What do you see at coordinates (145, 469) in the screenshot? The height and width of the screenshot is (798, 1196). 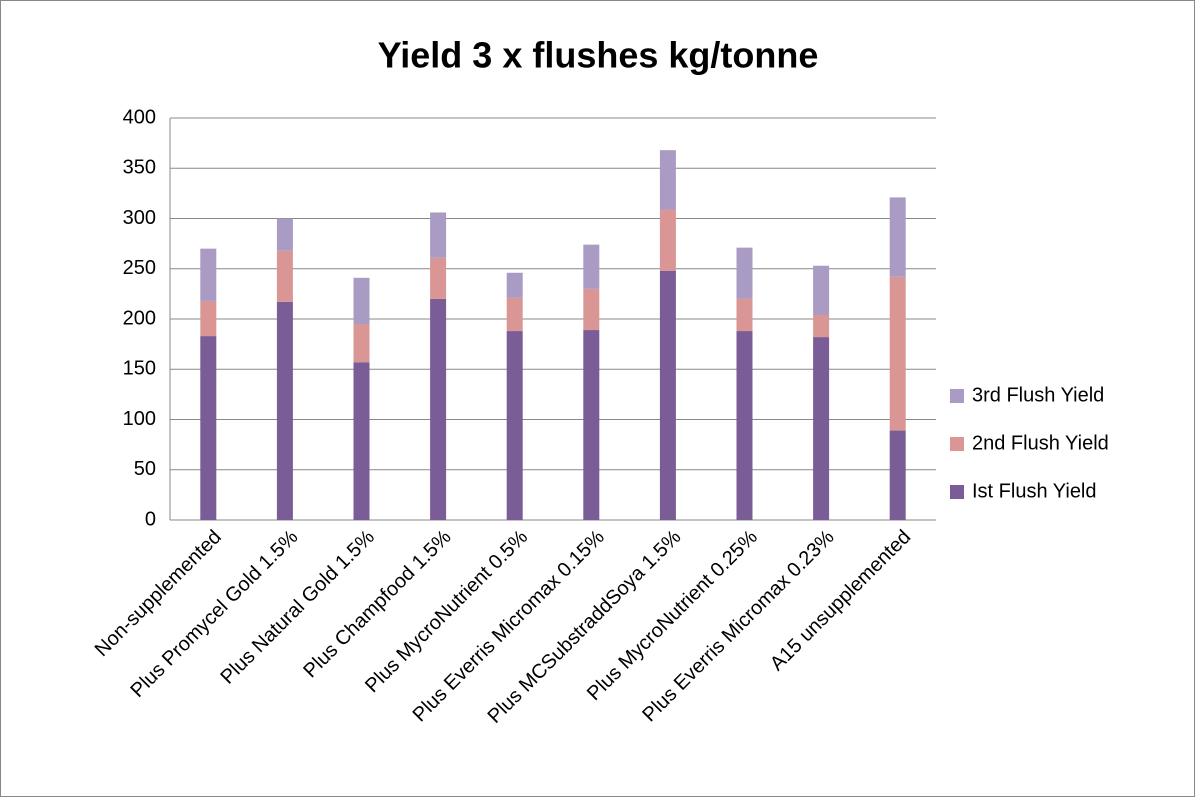 I see `y-tick-label: 50` at bounding box center [145, 469].